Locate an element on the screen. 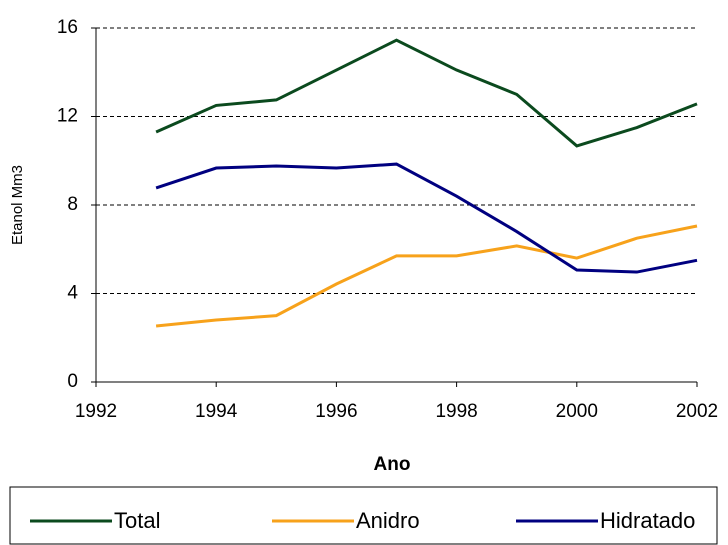  x-tick-label: 1998 is located at coordinates (456, 411).